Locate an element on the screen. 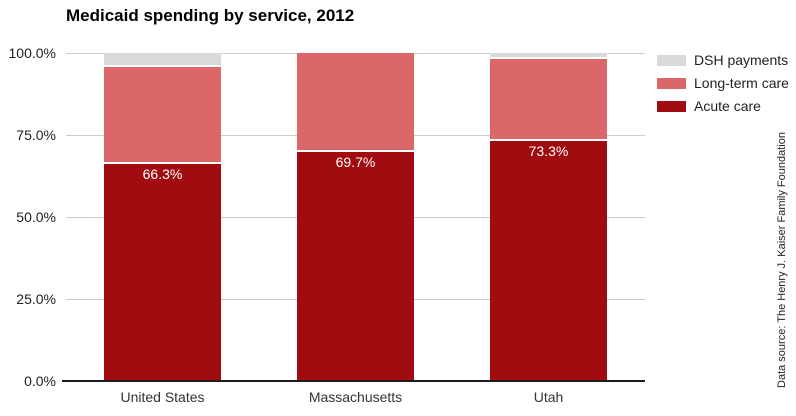 This screenshot has height=416, width=796. y-tick-label: 50.0% is located at coordinates (36, 217).